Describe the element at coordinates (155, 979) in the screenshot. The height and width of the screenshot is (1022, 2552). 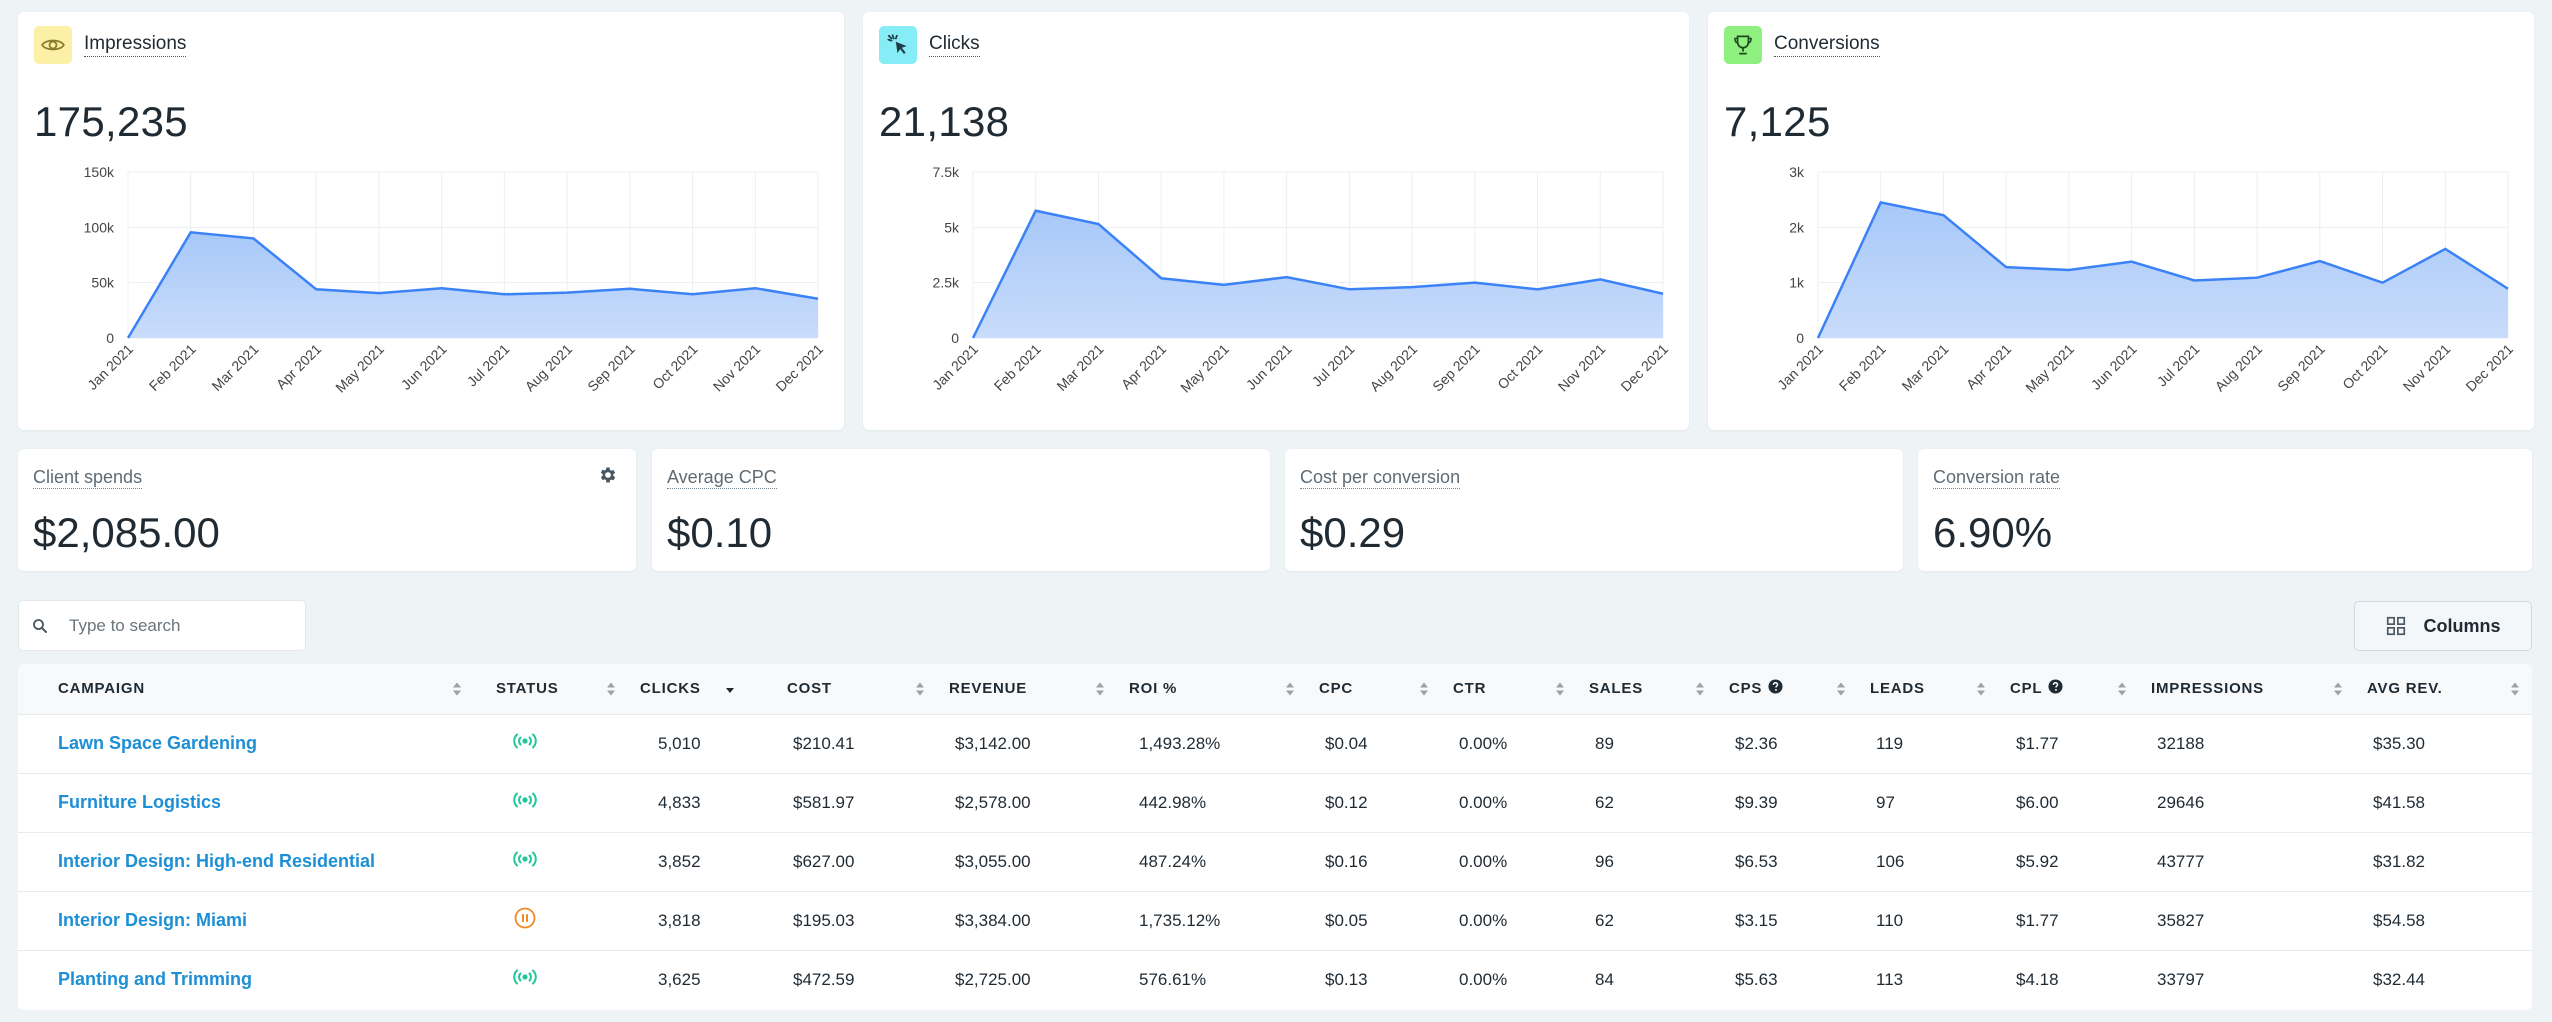
I see `campaign-link: Planting and Trimming` at that location.